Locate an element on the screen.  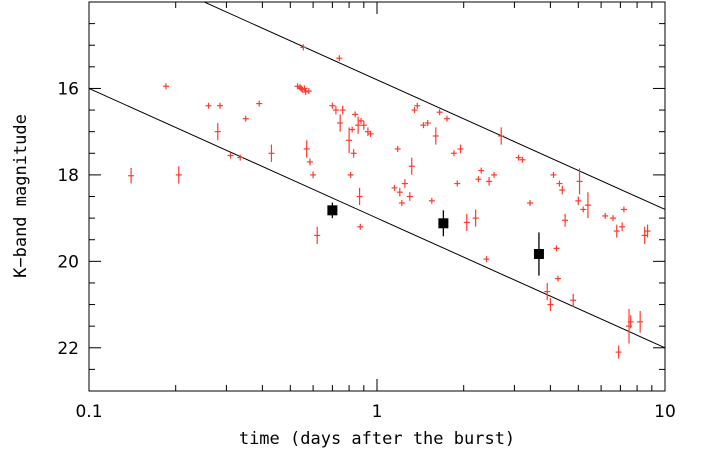
y-axis-label: K−band magnitude is located at coordinates (21, 196).